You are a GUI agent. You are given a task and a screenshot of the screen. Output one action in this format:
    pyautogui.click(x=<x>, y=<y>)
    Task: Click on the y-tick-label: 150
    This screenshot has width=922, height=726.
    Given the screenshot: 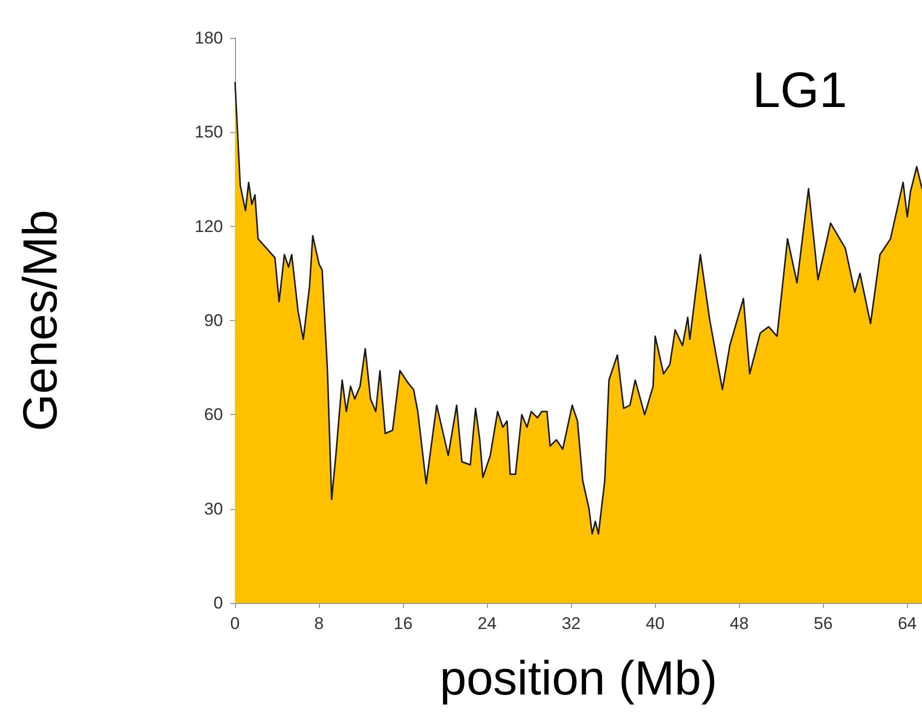 What is the action you would take?
    pyautogui.click(x=208, y=132)
    